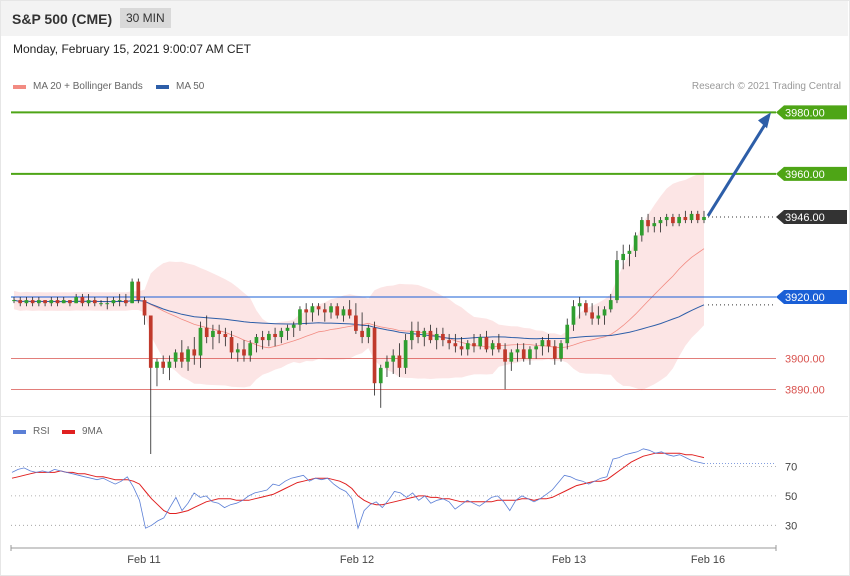 The height and width of the screenshot is (576, 850). What do you see at coordinates (708, 560) in the screenshot?
I see `x-tick-label: Feb 16` at bounding box center [708, 560].